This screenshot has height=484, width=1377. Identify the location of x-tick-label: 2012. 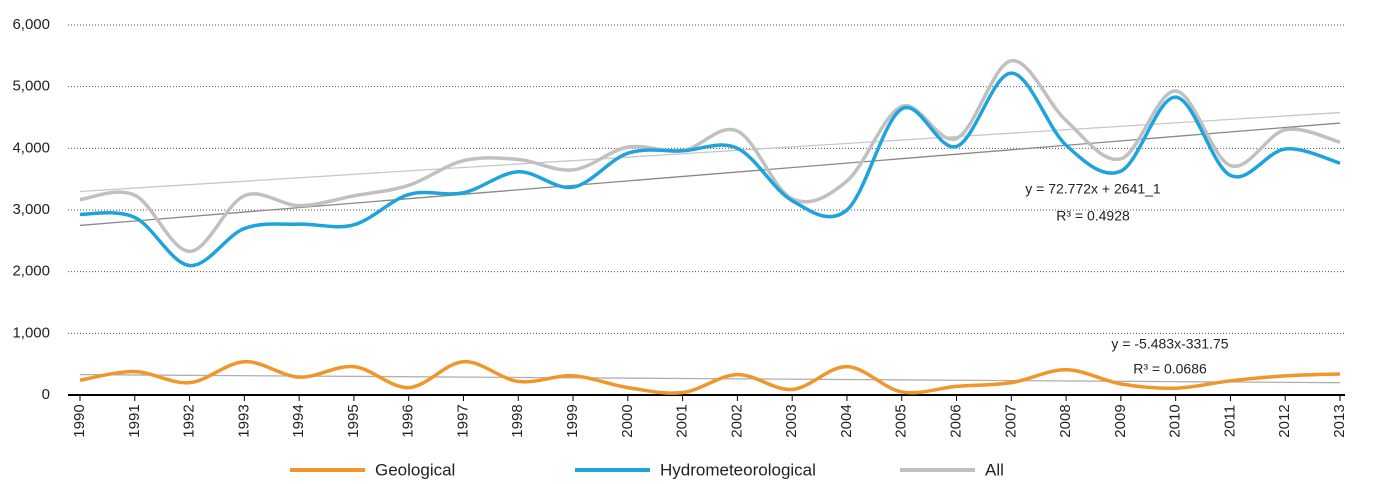
(1284, 420).